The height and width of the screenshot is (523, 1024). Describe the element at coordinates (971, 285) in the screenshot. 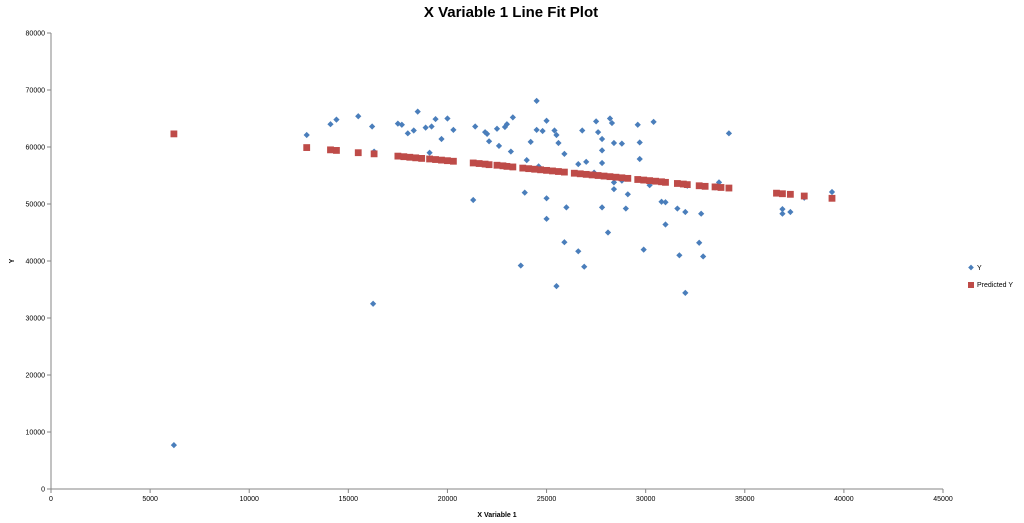

I see `legend-marker-predicted-y` at that location.